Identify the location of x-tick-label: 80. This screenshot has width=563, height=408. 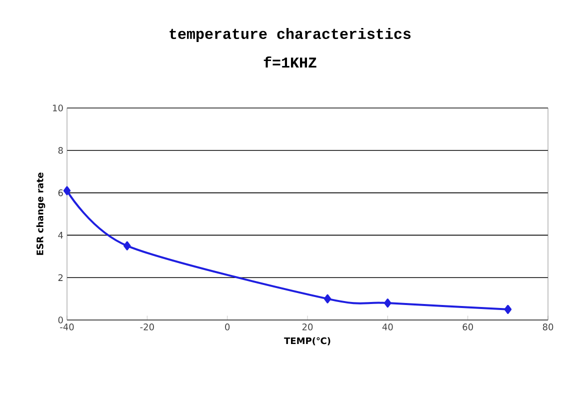
(548, 327).